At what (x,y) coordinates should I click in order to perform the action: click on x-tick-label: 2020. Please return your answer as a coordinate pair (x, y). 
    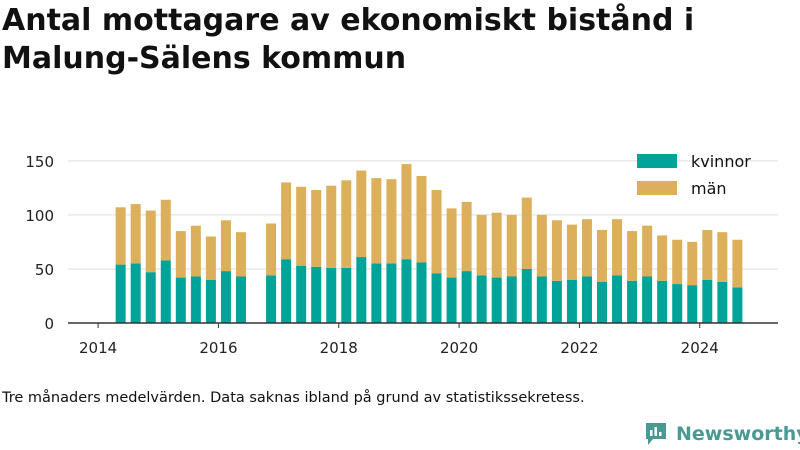
    Looking at the image, I should click on (459, 348).